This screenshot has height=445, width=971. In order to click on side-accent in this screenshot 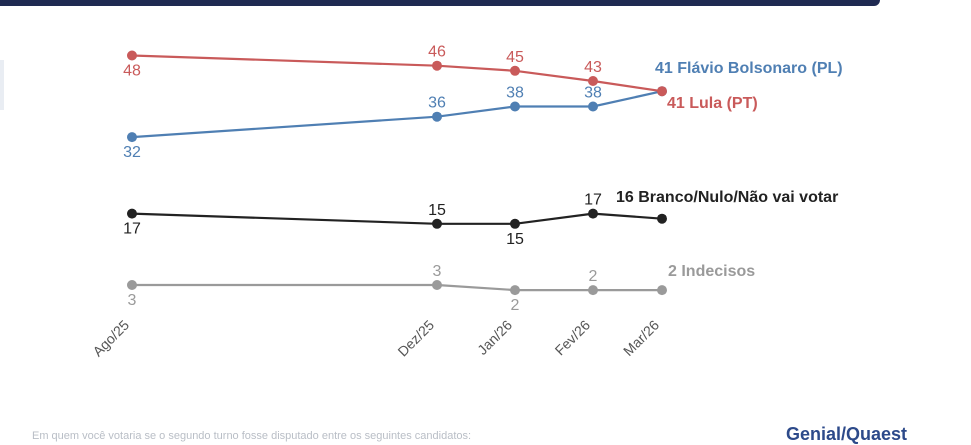, I will do `click(2, 85)`.